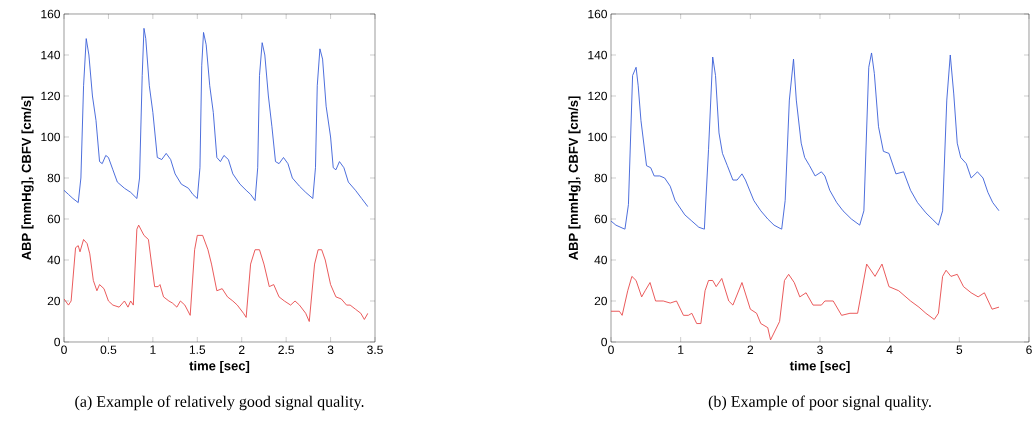 The image size is (1033, 433). Describe the element at coordinates (286, 350) in the screenshot. I see `x-tick-label: 2.5` at that location.